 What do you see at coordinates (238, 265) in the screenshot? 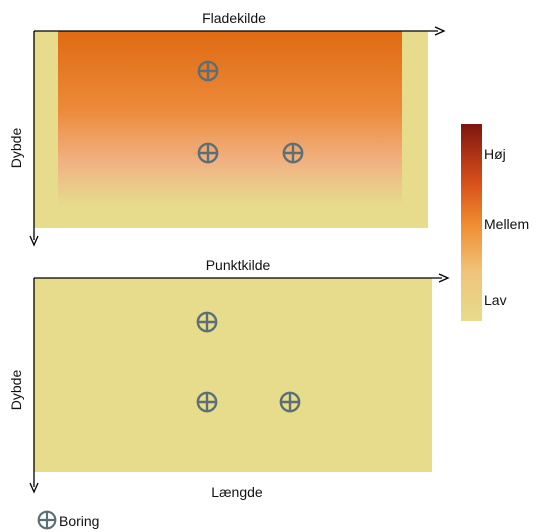
I see `bottom-panel-title: Punktkilde` at bounding box center [238, 265].